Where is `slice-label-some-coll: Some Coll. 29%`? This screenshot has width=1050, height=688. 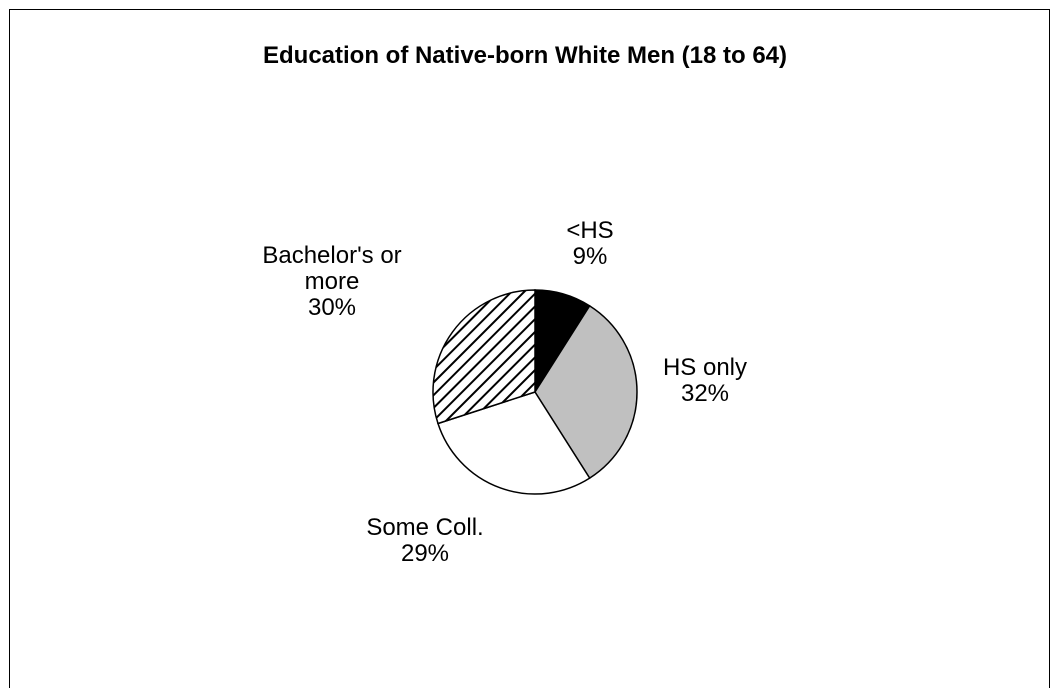 slice-label-some-coll: Some Coll. 29% is located at coordinates (425, 540).